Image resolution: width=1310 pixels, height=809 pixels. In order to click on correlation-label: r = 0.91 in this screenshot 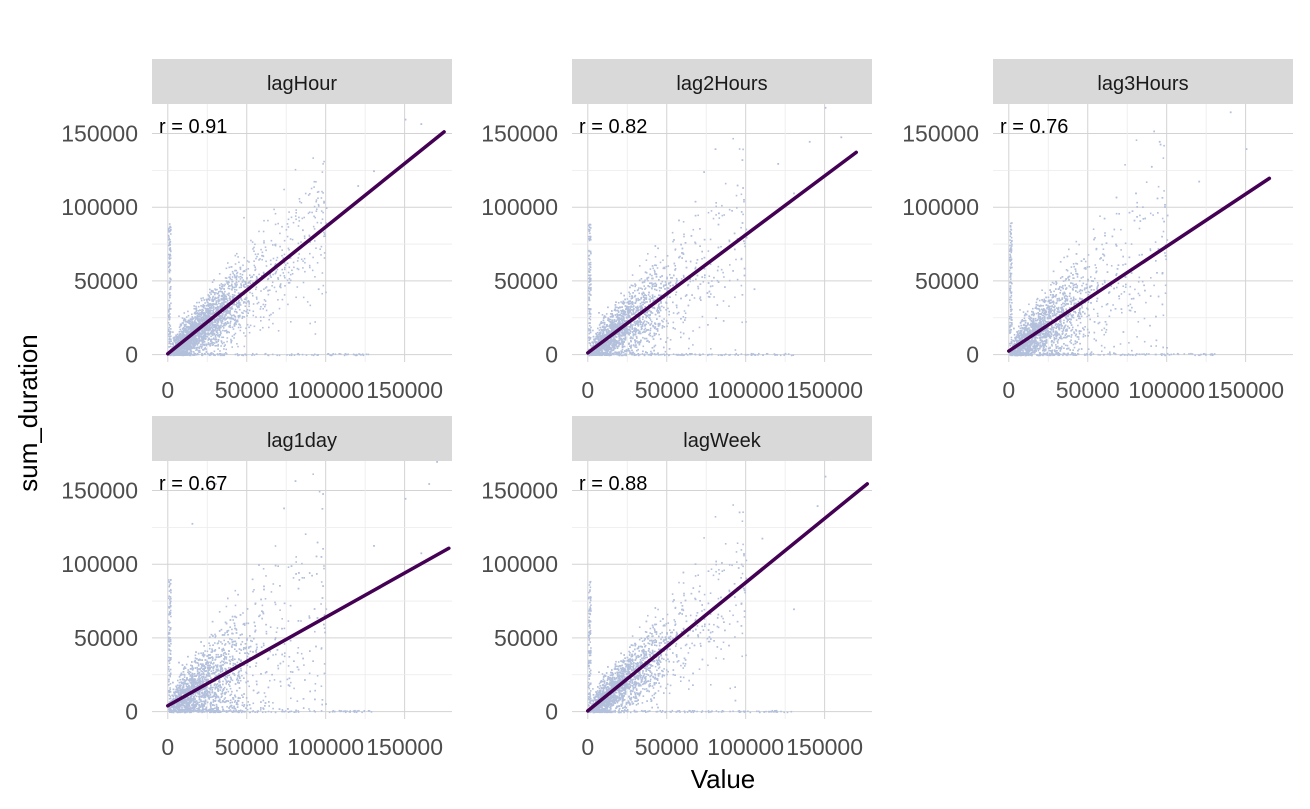, I will do `click(193, 127)`.